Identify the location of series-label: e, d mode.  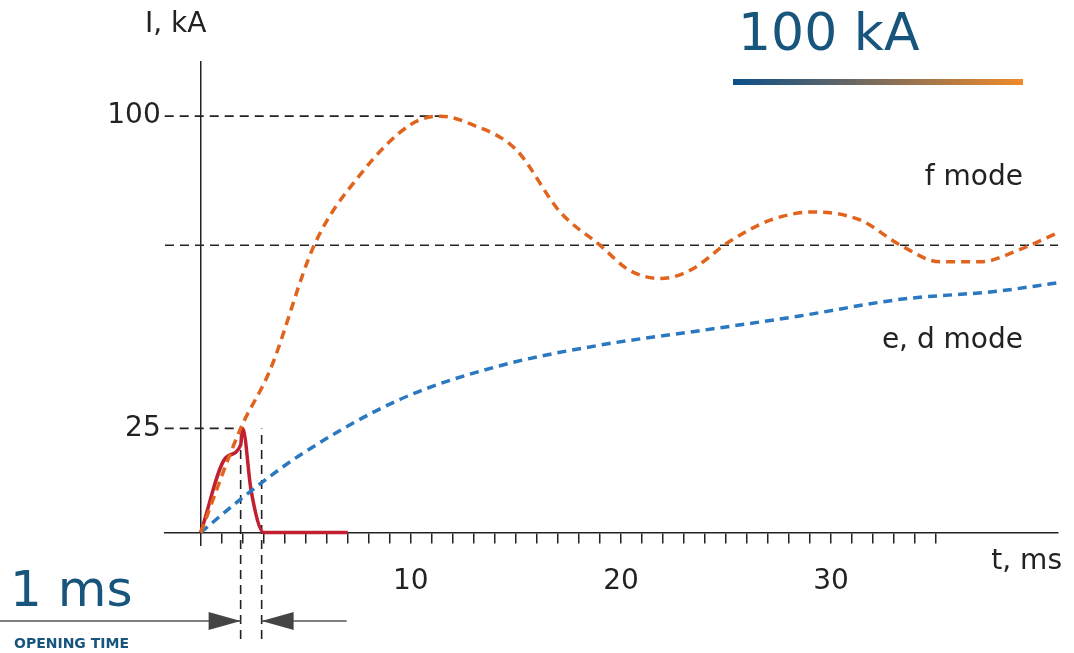
(952, 338).